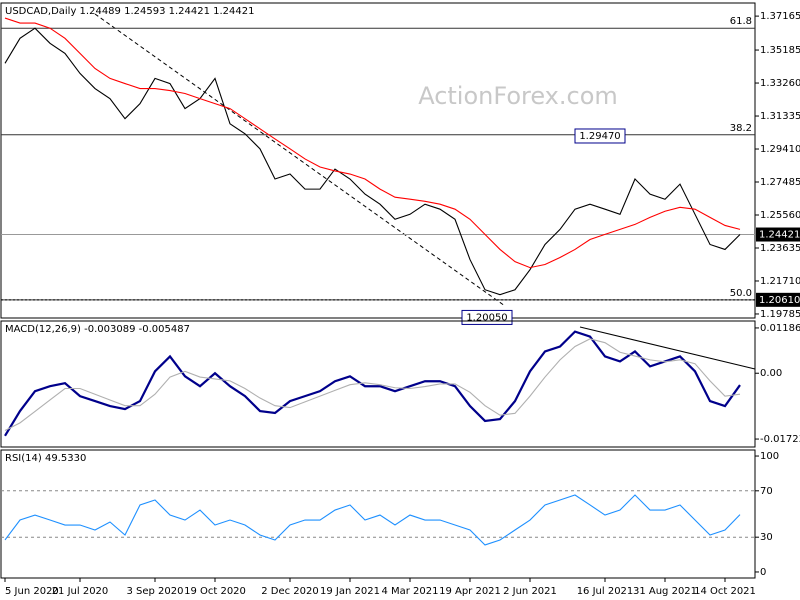 The width and height of the screenshot is (800, 600). What do you see at coordinates (741, 128) in the screenshot?
I see `fib-level-label: 38.2` at bounding box center [741, 128].